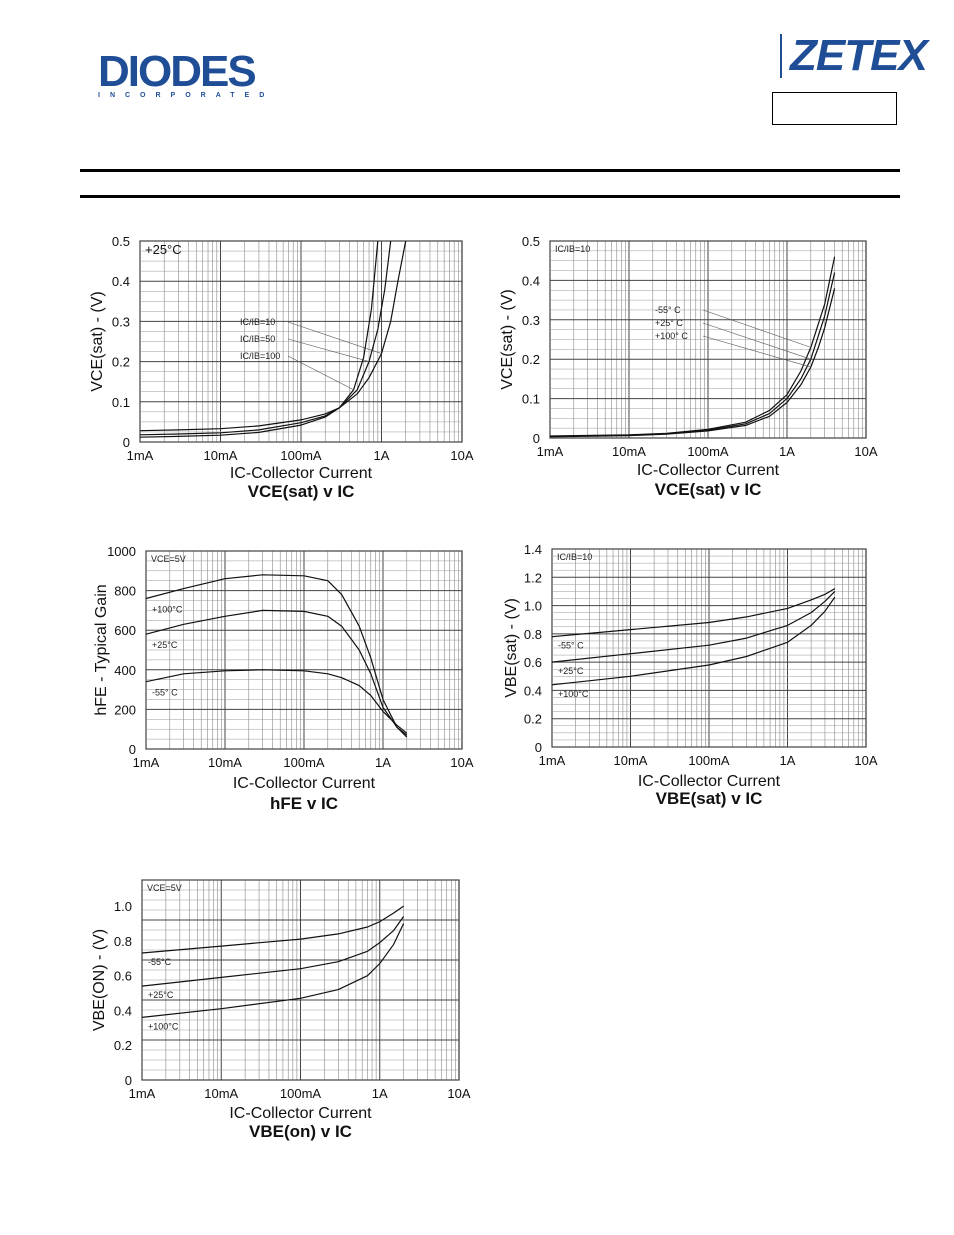 The height and width of the screenshot is (1235, 954). What do you see at coordinates (531, 399) in the screenshot?
I see `y-tick-label: 0.1` at bounding box center [531, 399].